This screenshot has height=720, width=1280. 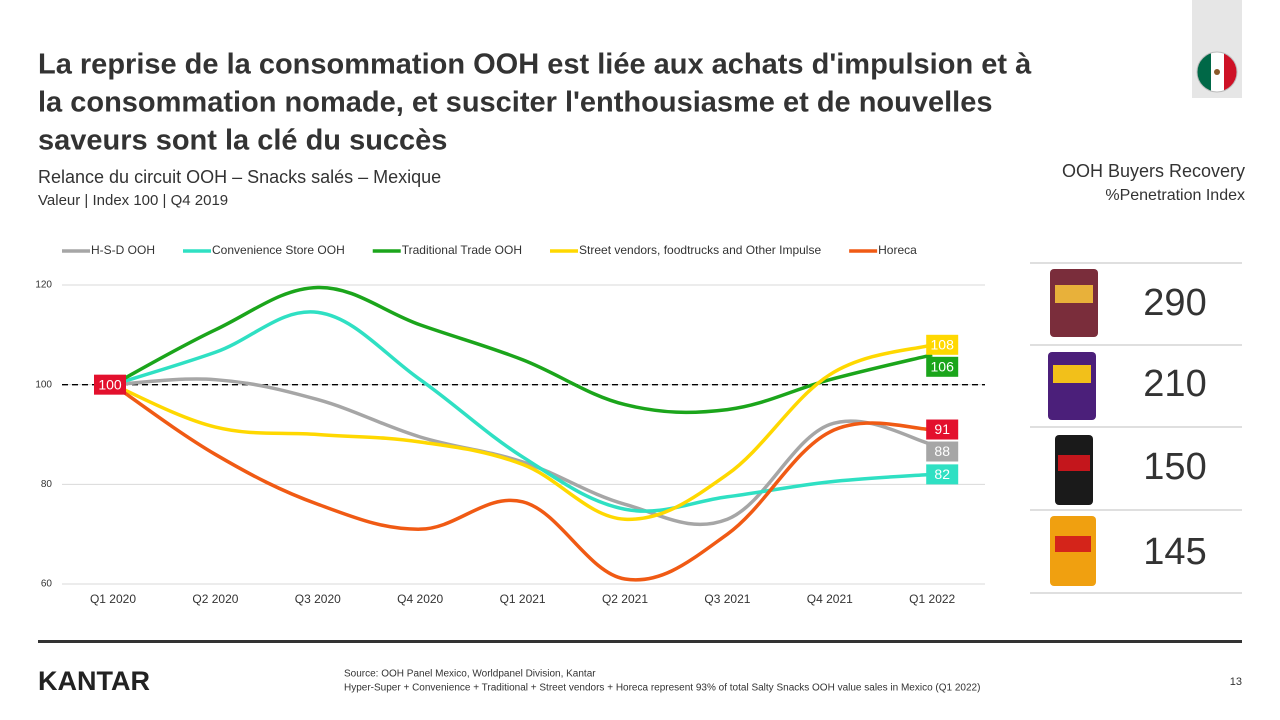 What do you see at coordinates (1174, 467) in the screenshot?
I see `panel-value: 150` at bounding box center [1174, 467].